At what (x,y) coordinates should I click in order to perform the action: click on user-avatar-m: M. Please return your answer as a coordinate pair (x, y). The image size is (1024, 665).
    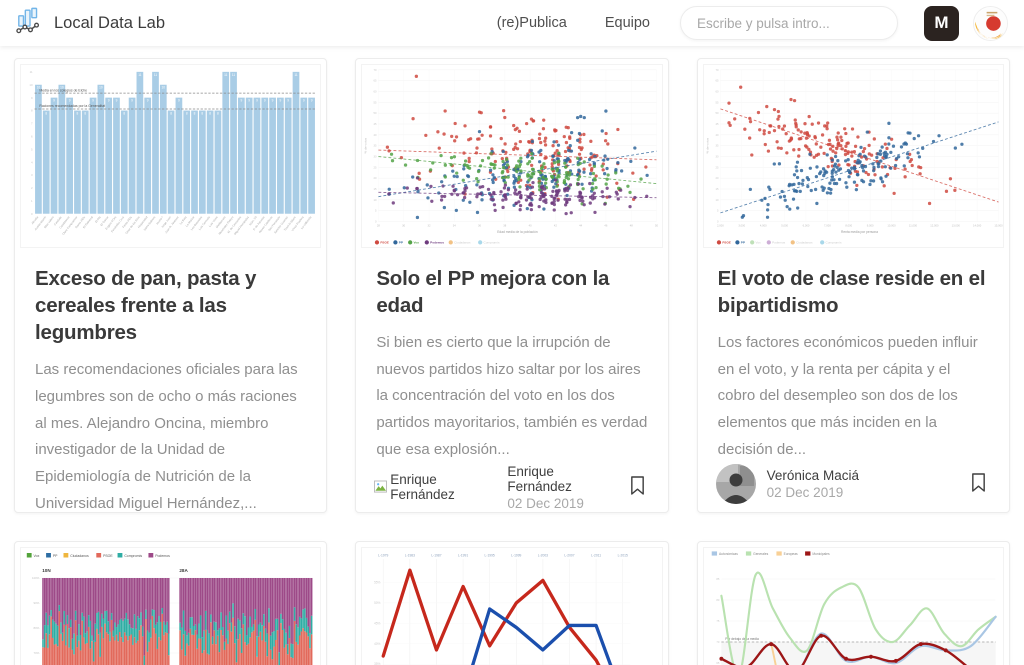
    Looking at the image, I should click on (941, 23).